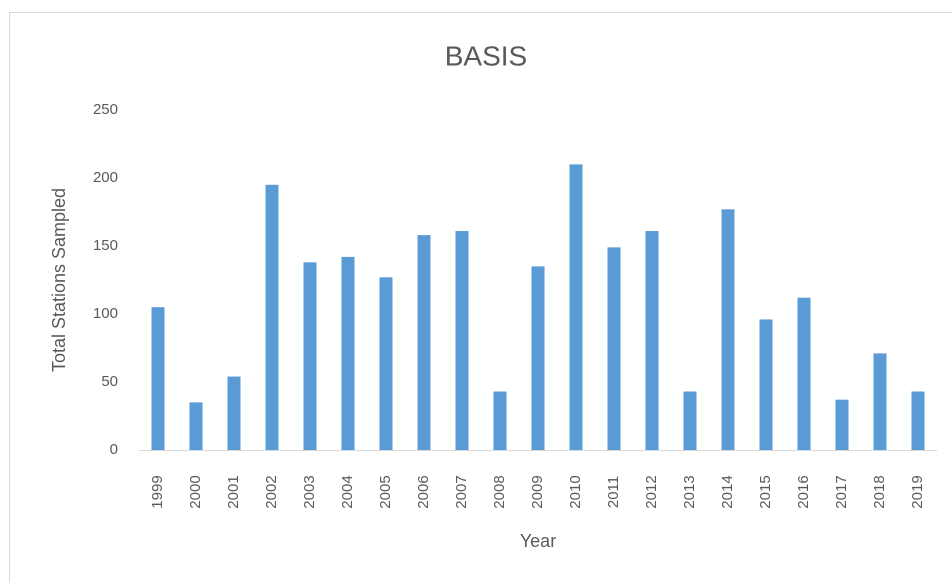 The image size is (952, 583). Describe the element at coordinates (486, 55) in the screenshot. I see `chart-title: BASIS` at that location.